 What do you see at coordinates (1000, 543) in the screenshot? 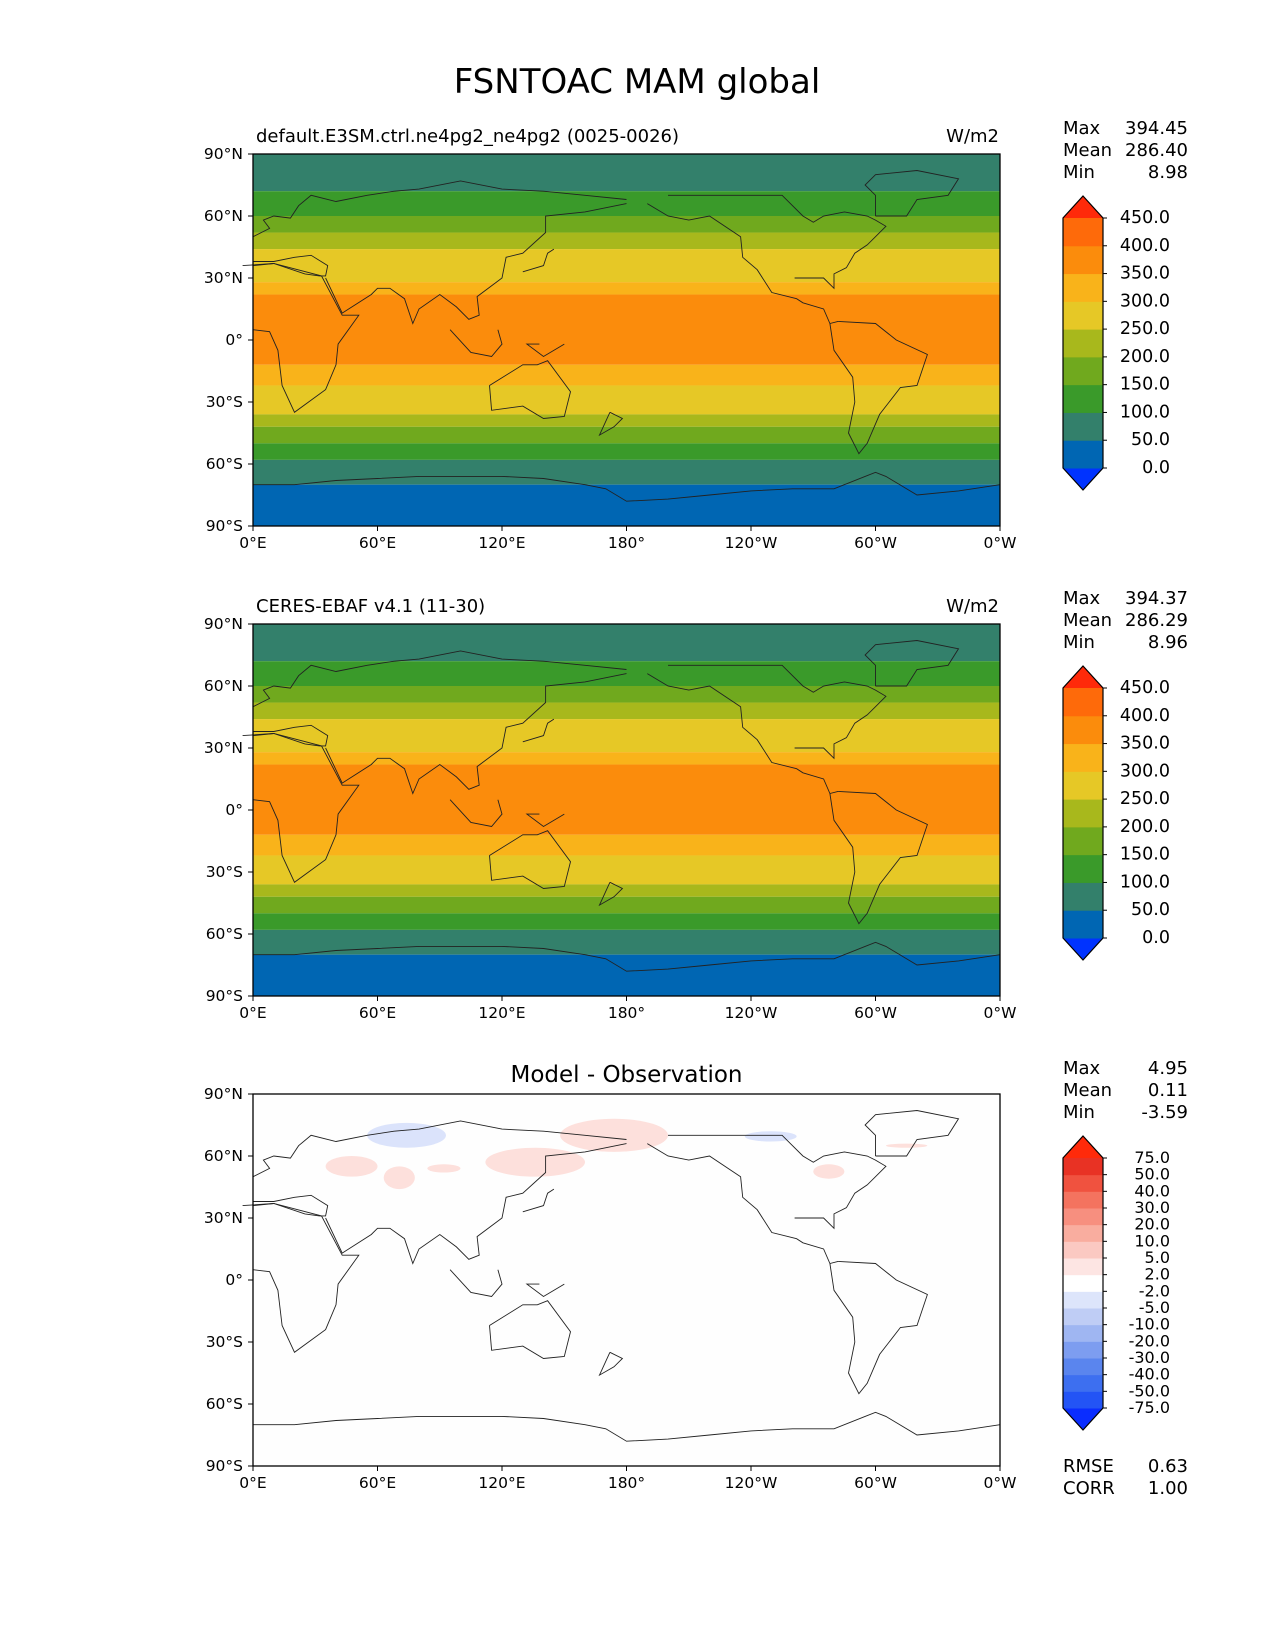
I see `x-tick-label: 0°W` at bounding box center [1000, 543].